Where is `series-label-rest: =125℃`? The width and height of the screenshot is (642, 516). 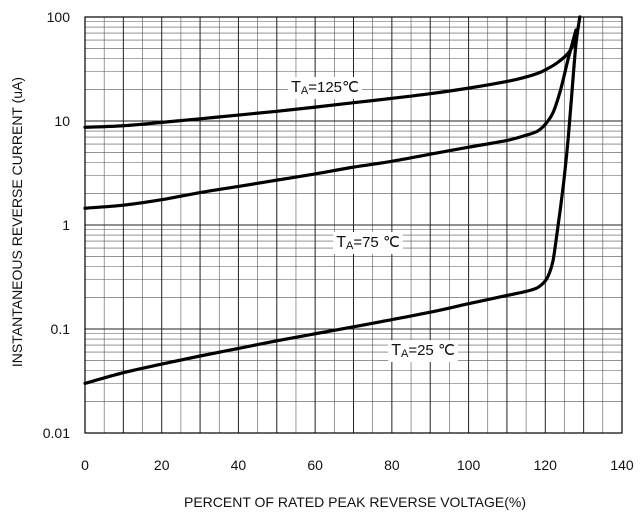
series-label-rest: =125℃ is located at coordinates (333, 87).